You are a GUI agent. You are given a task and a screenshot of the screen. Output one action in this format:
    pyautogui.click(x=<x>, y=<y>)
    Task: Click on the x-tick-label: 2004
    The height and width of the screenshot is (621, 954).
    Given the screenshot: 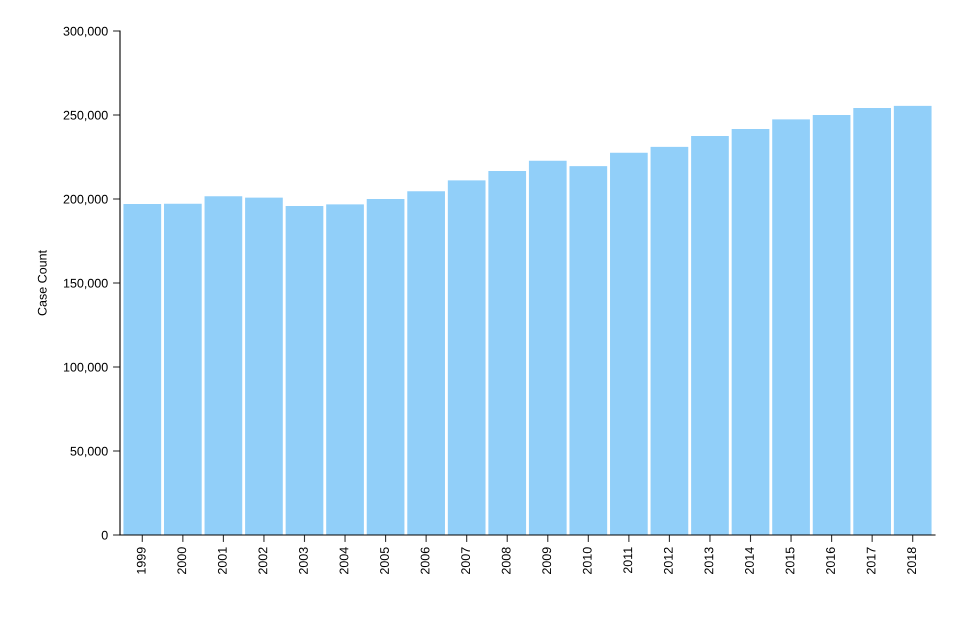 What is the action you would take?
    pyautogui.click(x=344, y=560)
    